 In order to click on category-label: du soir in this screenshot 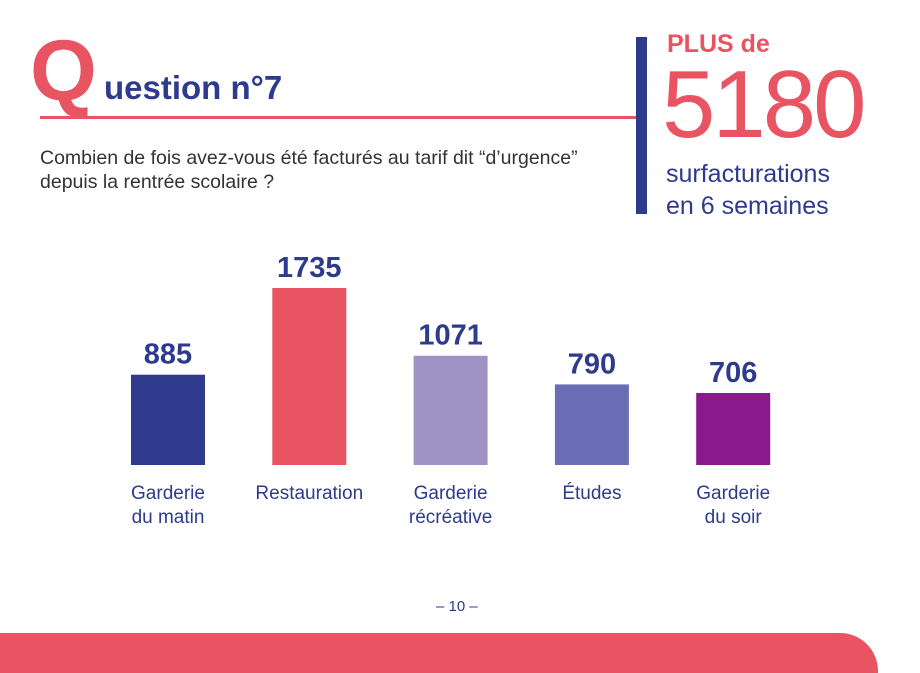, I will do `click(734, 517)`.